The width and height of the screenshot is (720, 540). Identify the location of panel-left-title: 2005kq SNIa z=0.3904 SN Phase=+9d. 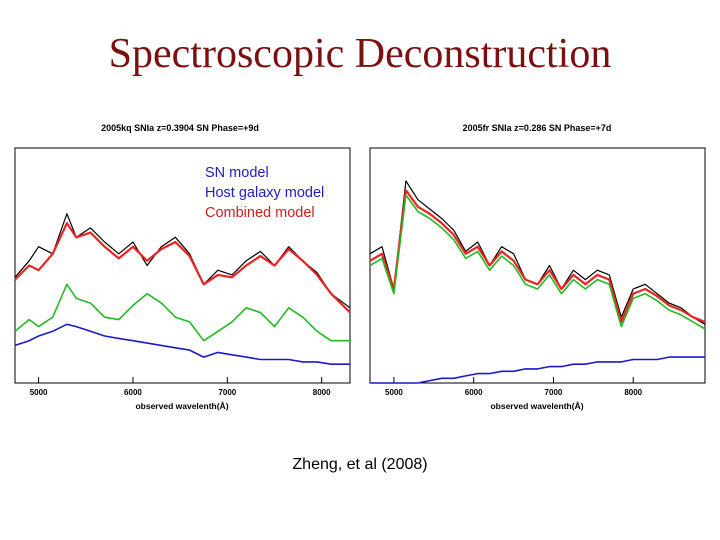
(180, 128).